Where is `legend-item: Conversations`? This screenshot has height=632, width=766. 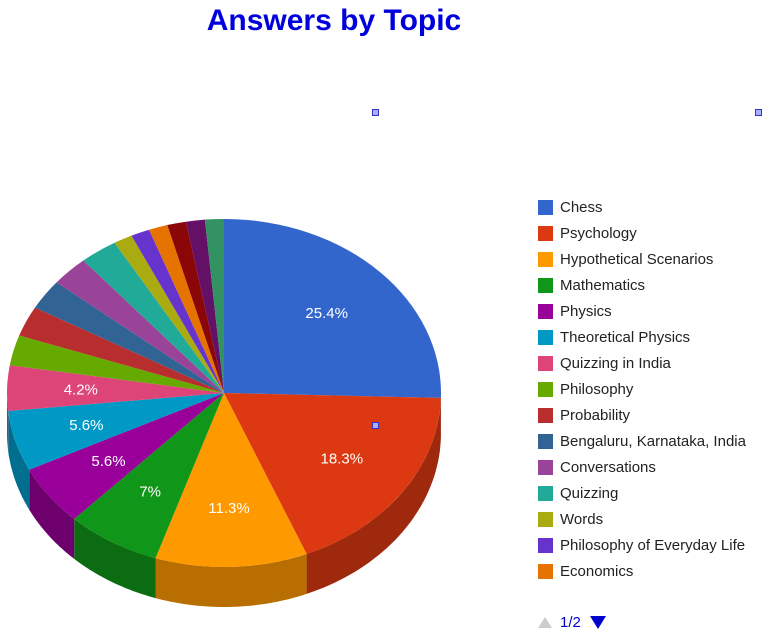 legend-item: Conversations is located at coordinates (652, 467).